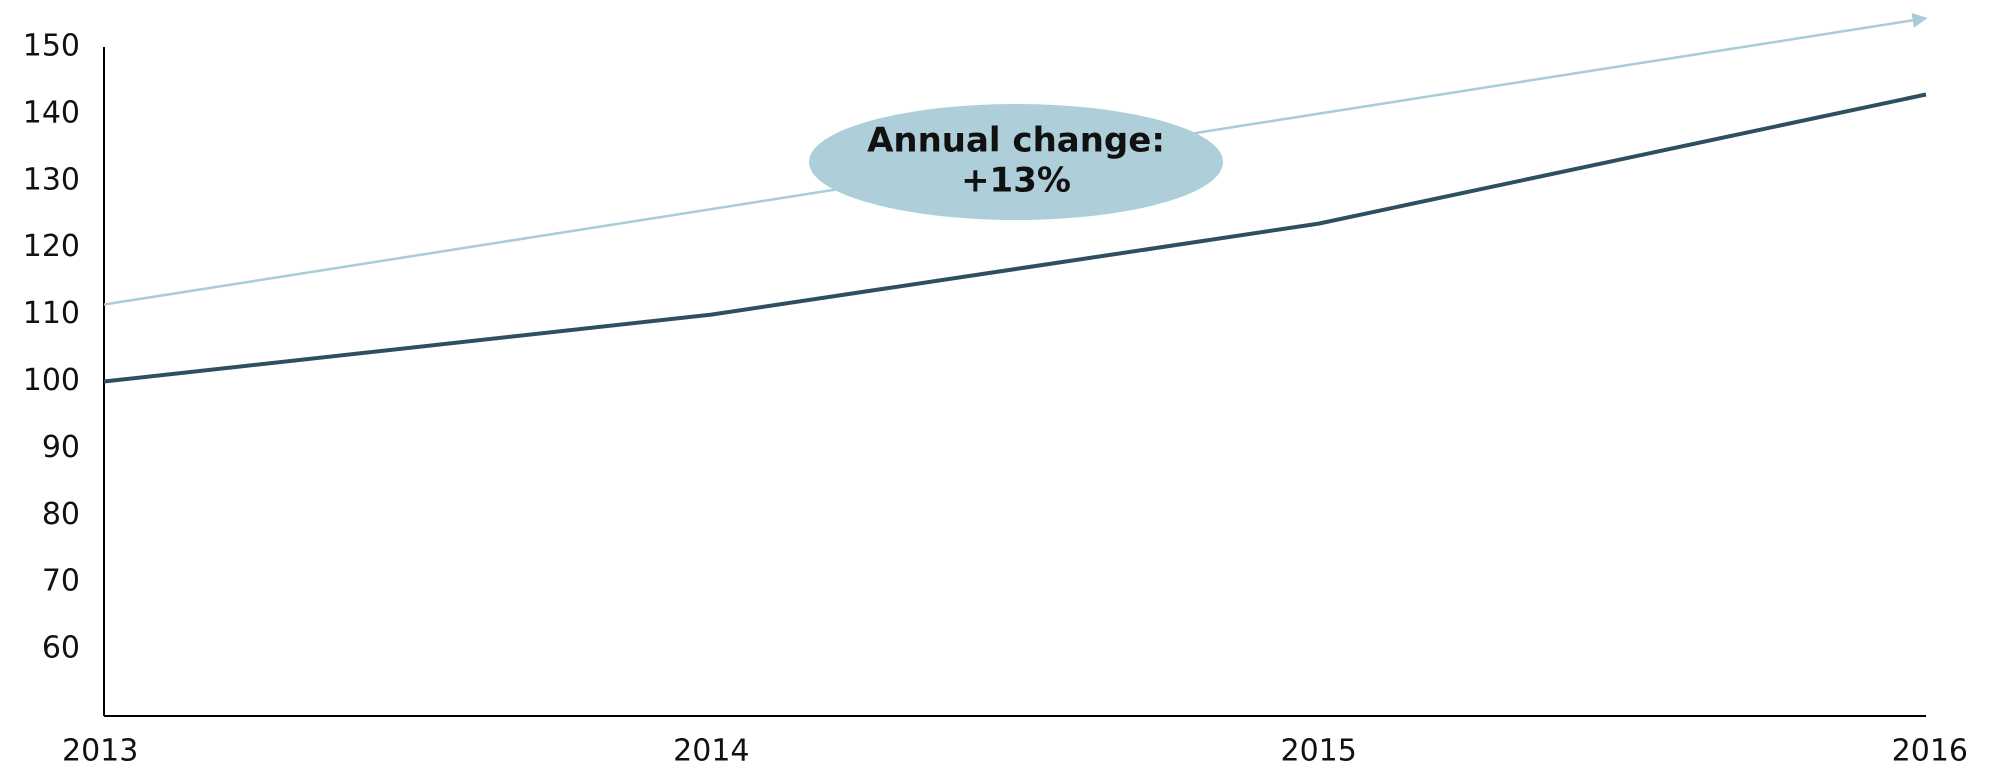  Describe the element at coordinates (1016, 181) in the screenshot. I see `annotation-text: +13%` at that location.